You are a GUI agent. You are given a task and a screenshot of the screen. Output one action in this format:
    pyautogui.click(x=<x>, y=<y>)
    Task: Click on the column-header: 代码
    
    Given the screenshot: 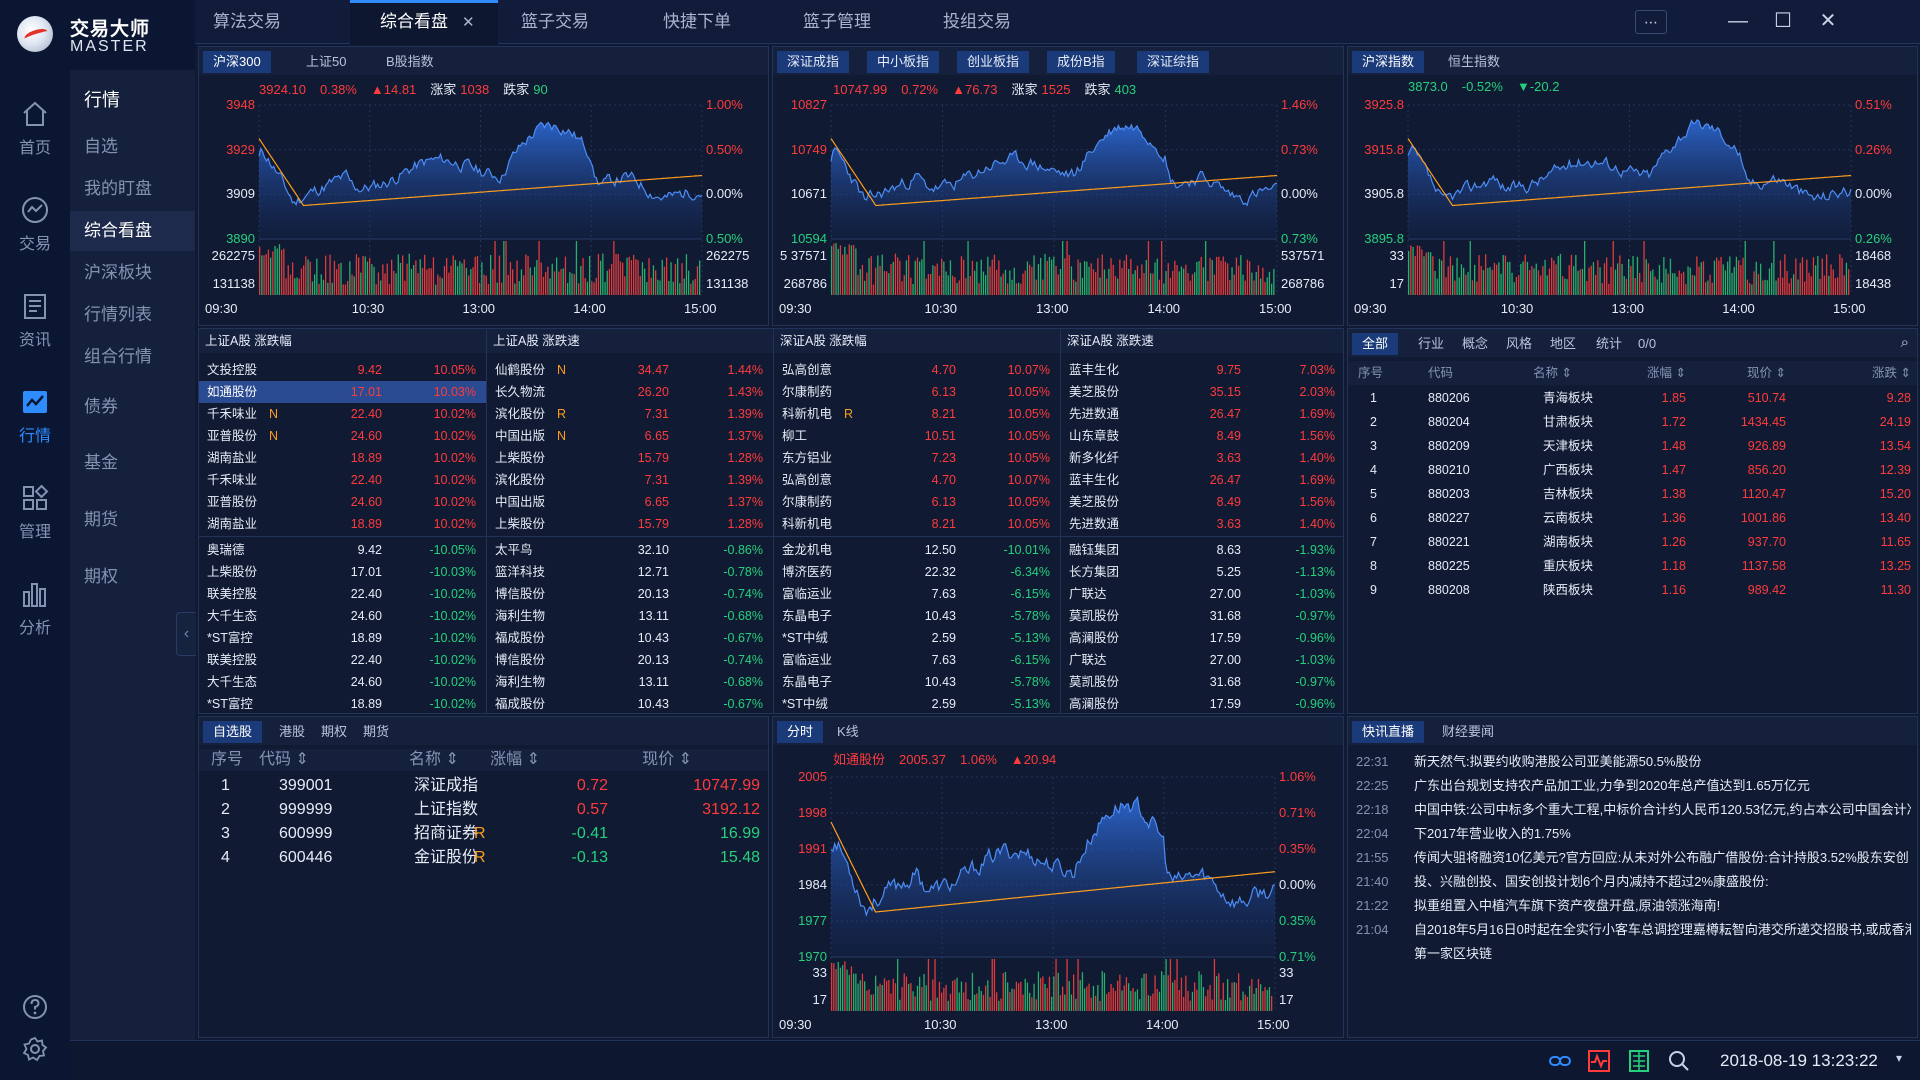 What is the action you would take?
    pyautogui.click(x=1441, y=373)
    